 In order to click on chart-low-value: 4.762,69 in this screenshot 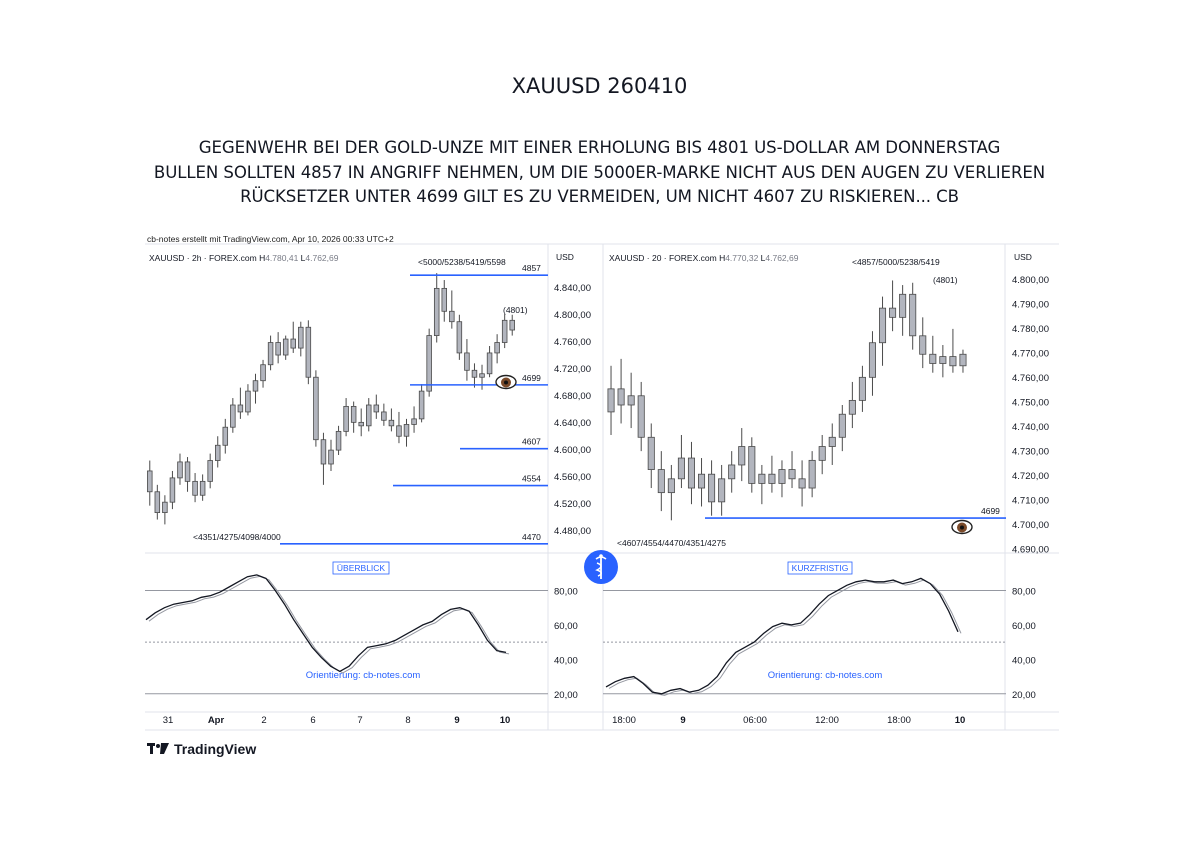, I will do `click(321, 258)`.